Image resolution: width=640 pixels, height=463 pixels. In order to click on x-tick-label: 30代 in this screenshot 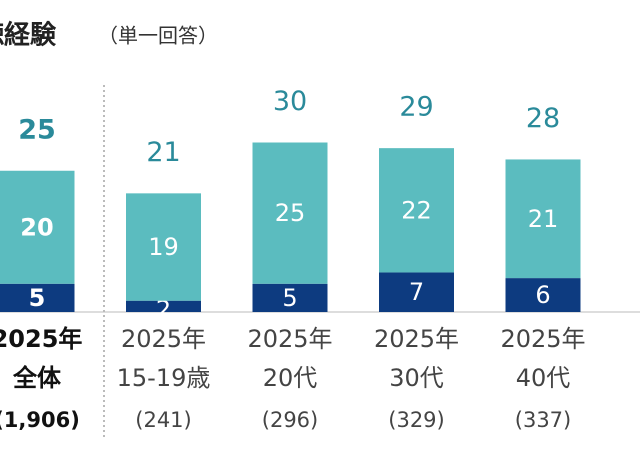, I will do `click(416, 378)`.